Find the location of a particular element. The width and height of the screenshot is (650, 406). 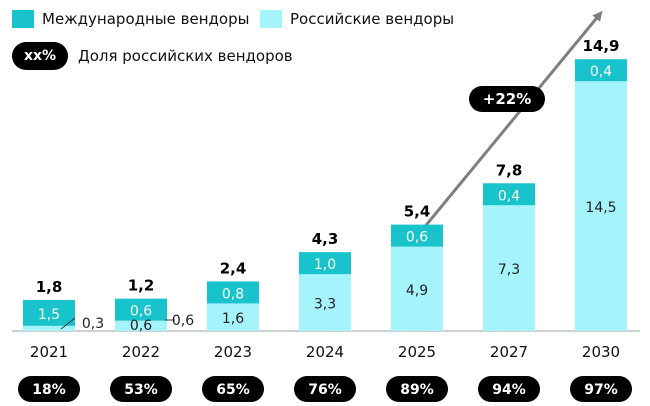

share-label-2024: 76% is located at coordinates (325, 390).